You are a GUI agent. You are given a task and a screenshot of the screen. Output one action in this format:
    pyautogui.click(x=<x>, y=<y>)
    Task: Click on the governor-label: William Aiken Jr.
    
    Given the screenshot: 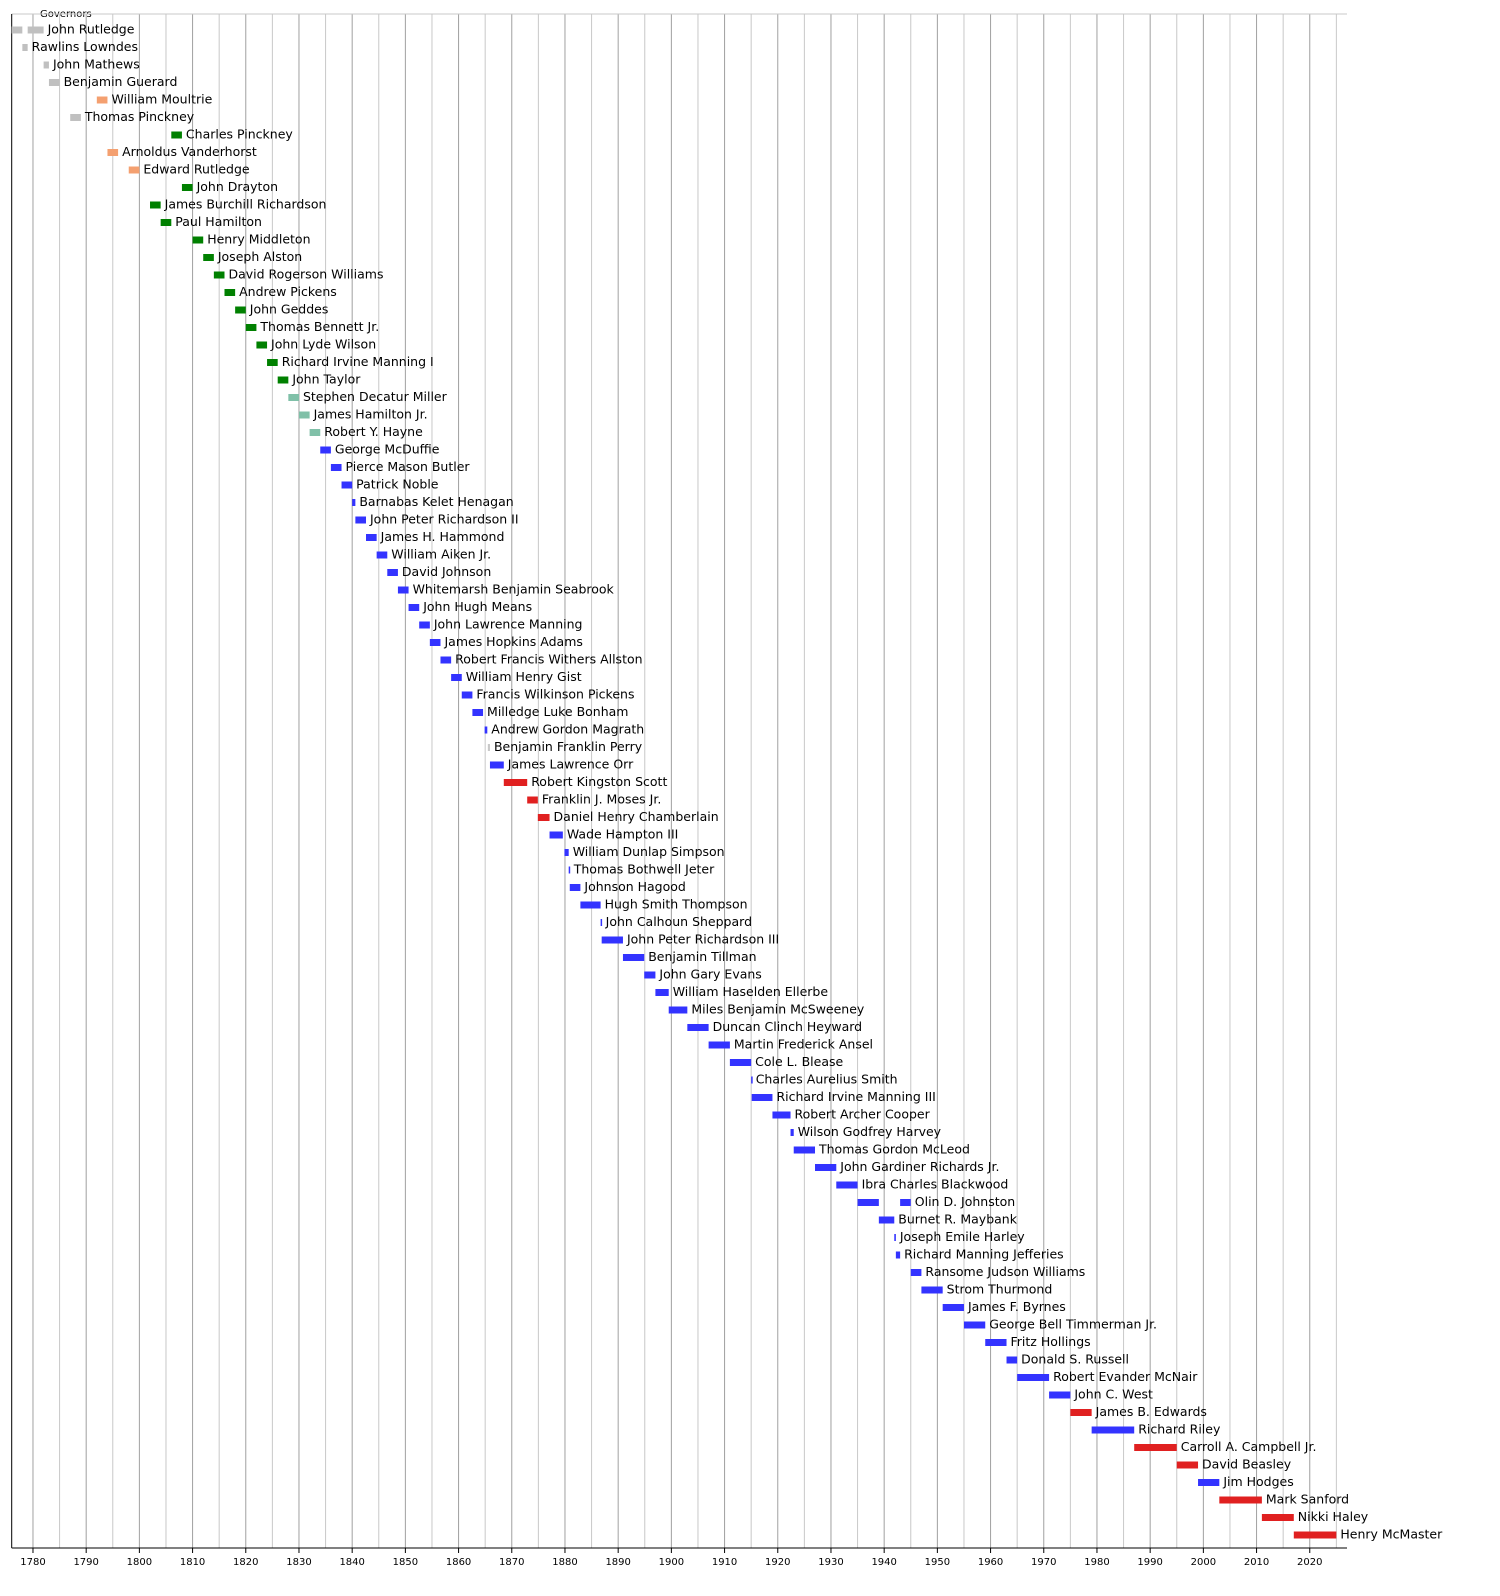 What is the action you would take?
    pyautogui.click(x=441, y=554)
    